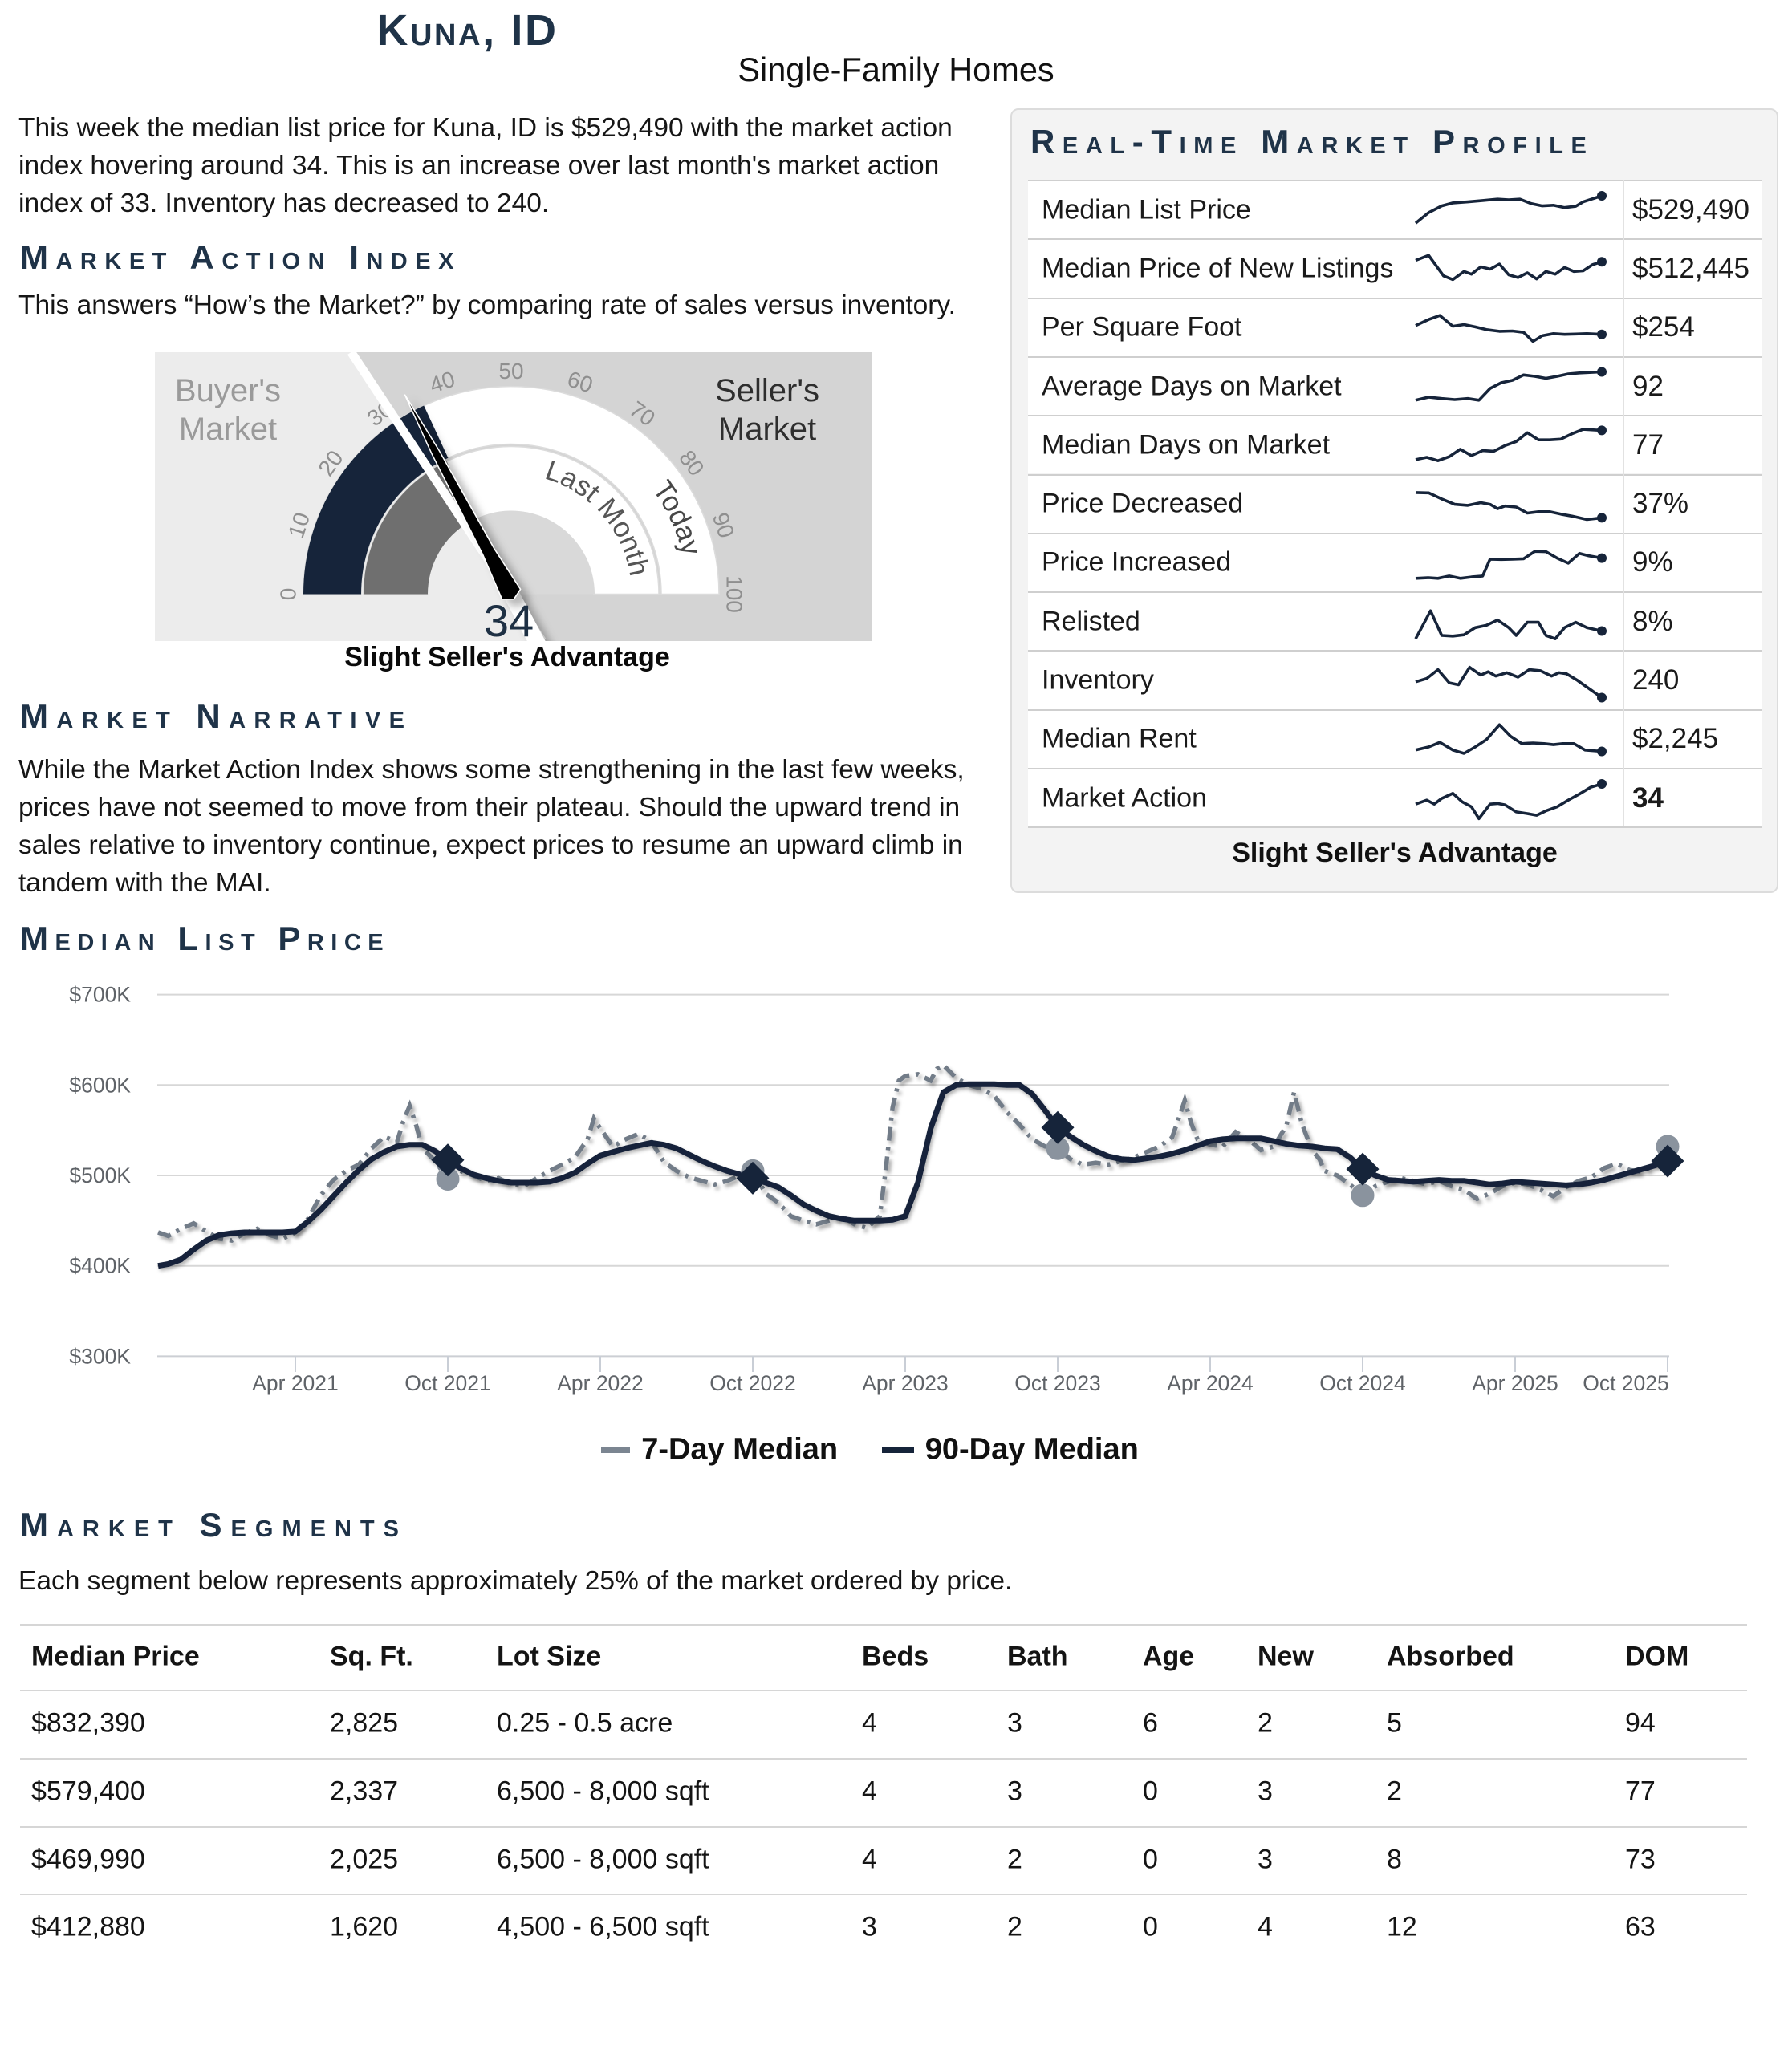 This screenshot has height=2054, width=1792. What do you see at coordinates (1210, 1383) in the screenshot?
I see `svg-text: Apr 2024` at bounding box center [1210, 1383].